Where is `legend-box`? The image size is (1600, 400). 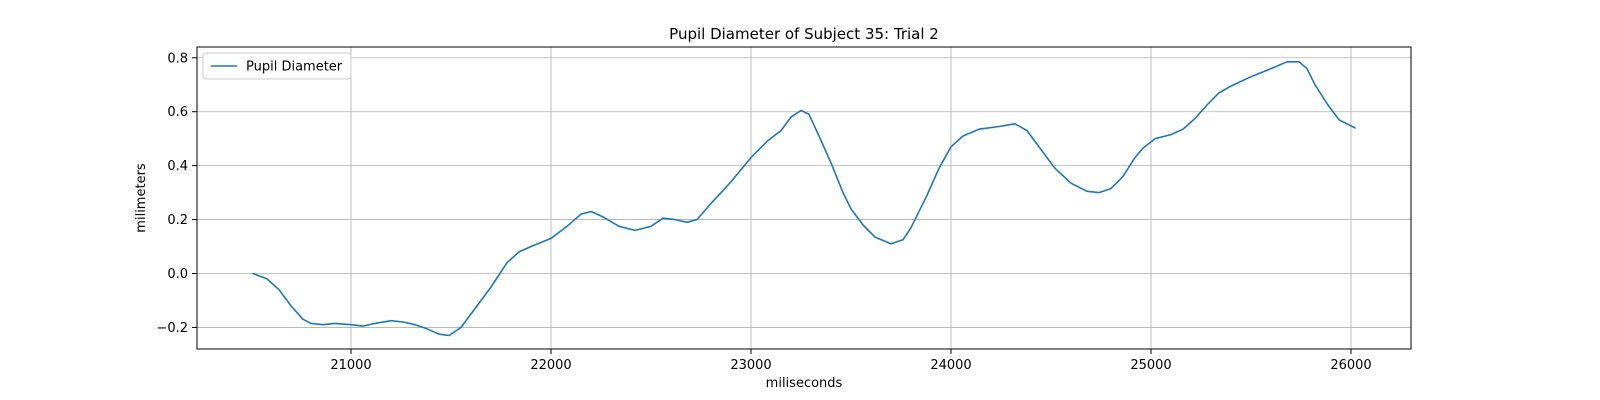 legend-box is located at coordinates (277, 66).